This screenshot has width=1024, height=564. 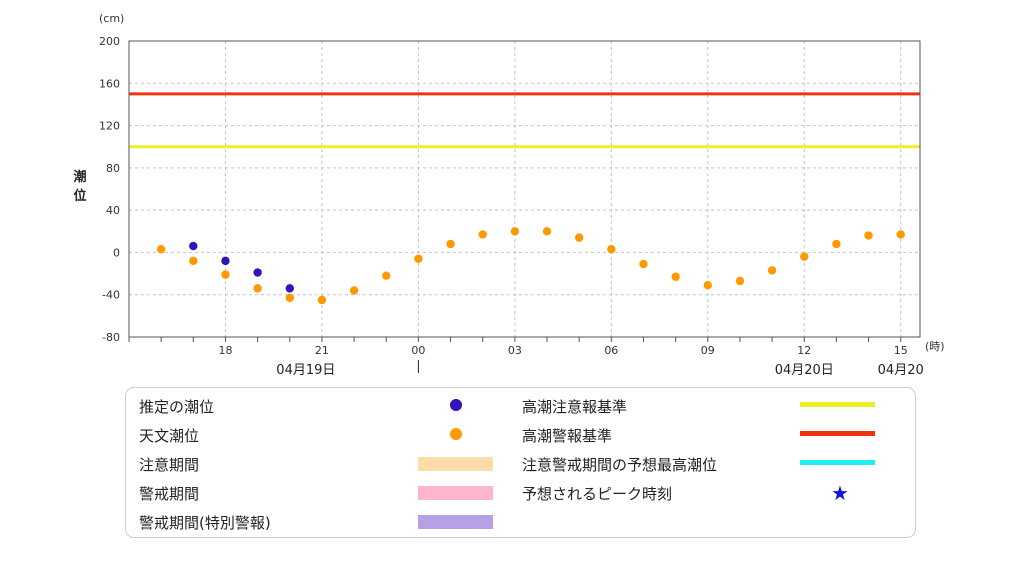 What do you see at coordinates (515, 350) in the screenshot?
I see `x-tick-label: 03` at bounding box center [515, 350].